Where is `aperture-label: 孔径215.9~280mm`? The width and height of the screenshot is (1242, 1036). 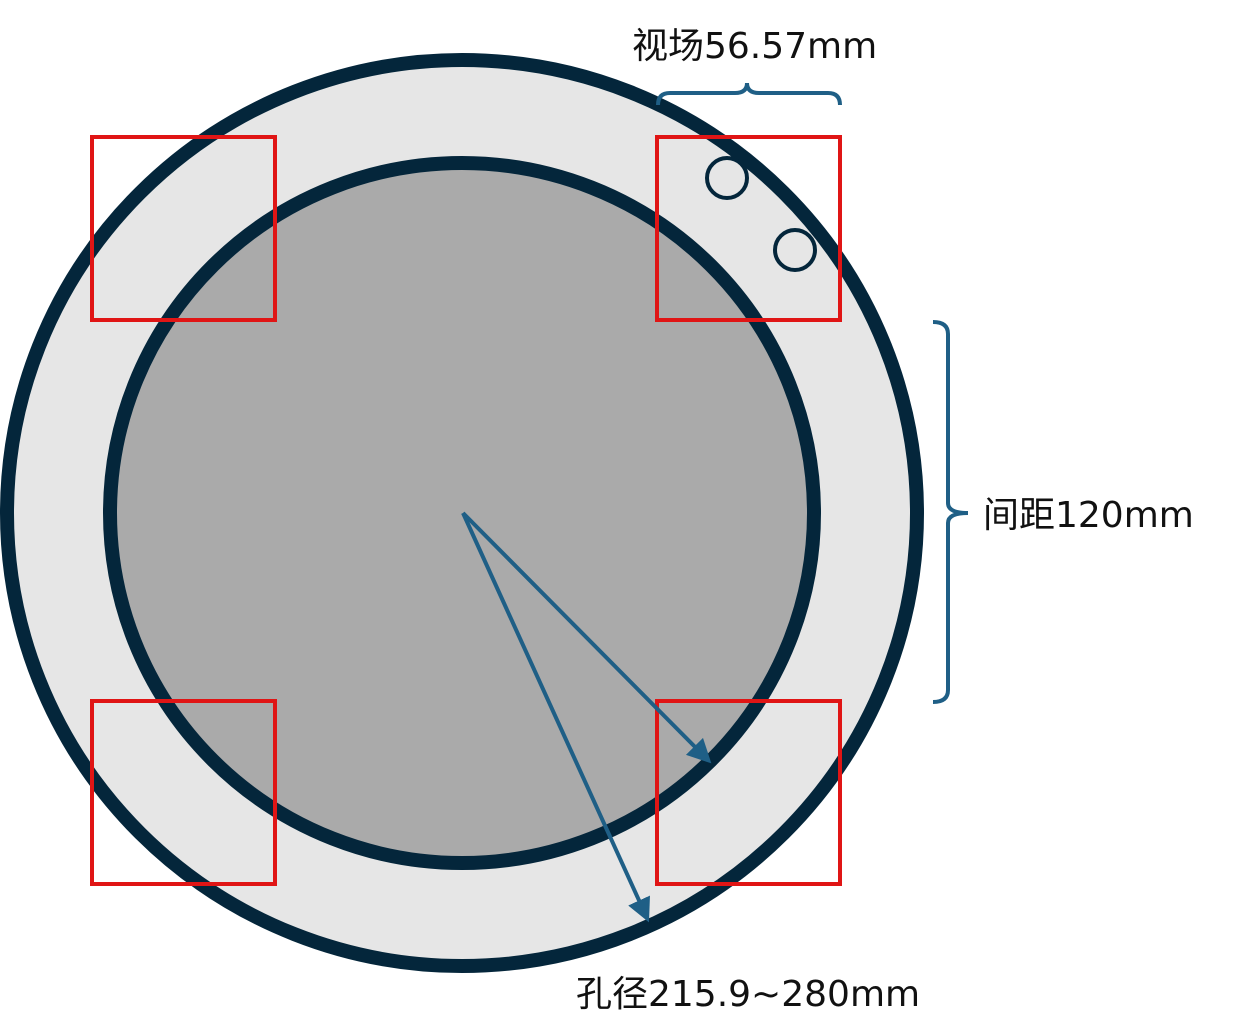
aperture-label: 孔径215.9~280mm is located at coordinates (748, 994).